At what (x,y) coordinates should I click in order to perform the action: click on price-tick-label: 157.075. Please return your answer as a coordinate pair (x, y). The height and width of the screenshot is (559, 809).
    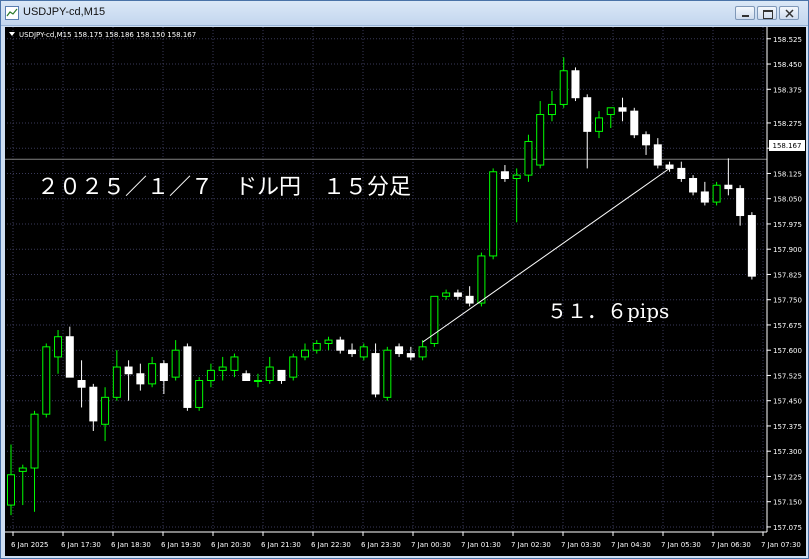
    Looking at the image, I should click on (787, 528).